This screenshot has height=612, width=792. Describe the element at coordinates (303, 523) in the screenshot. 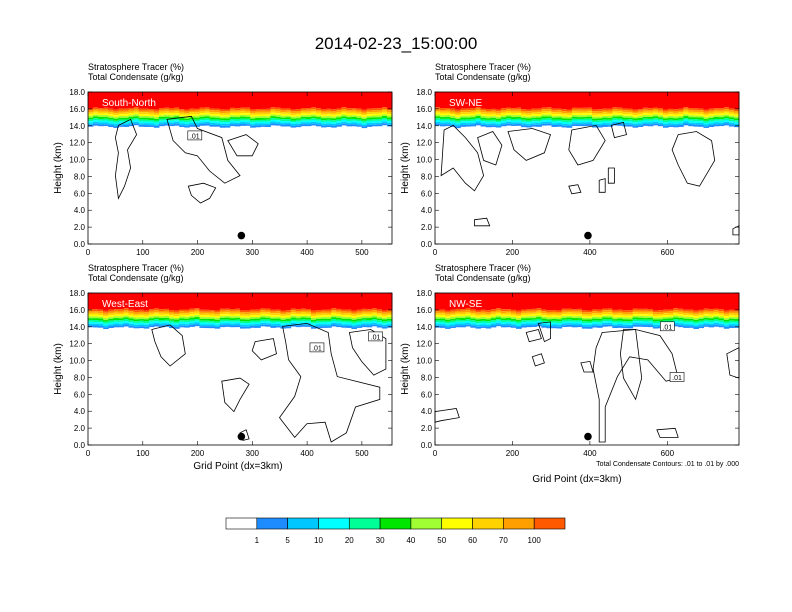

I see `colorbar-box` at that location.